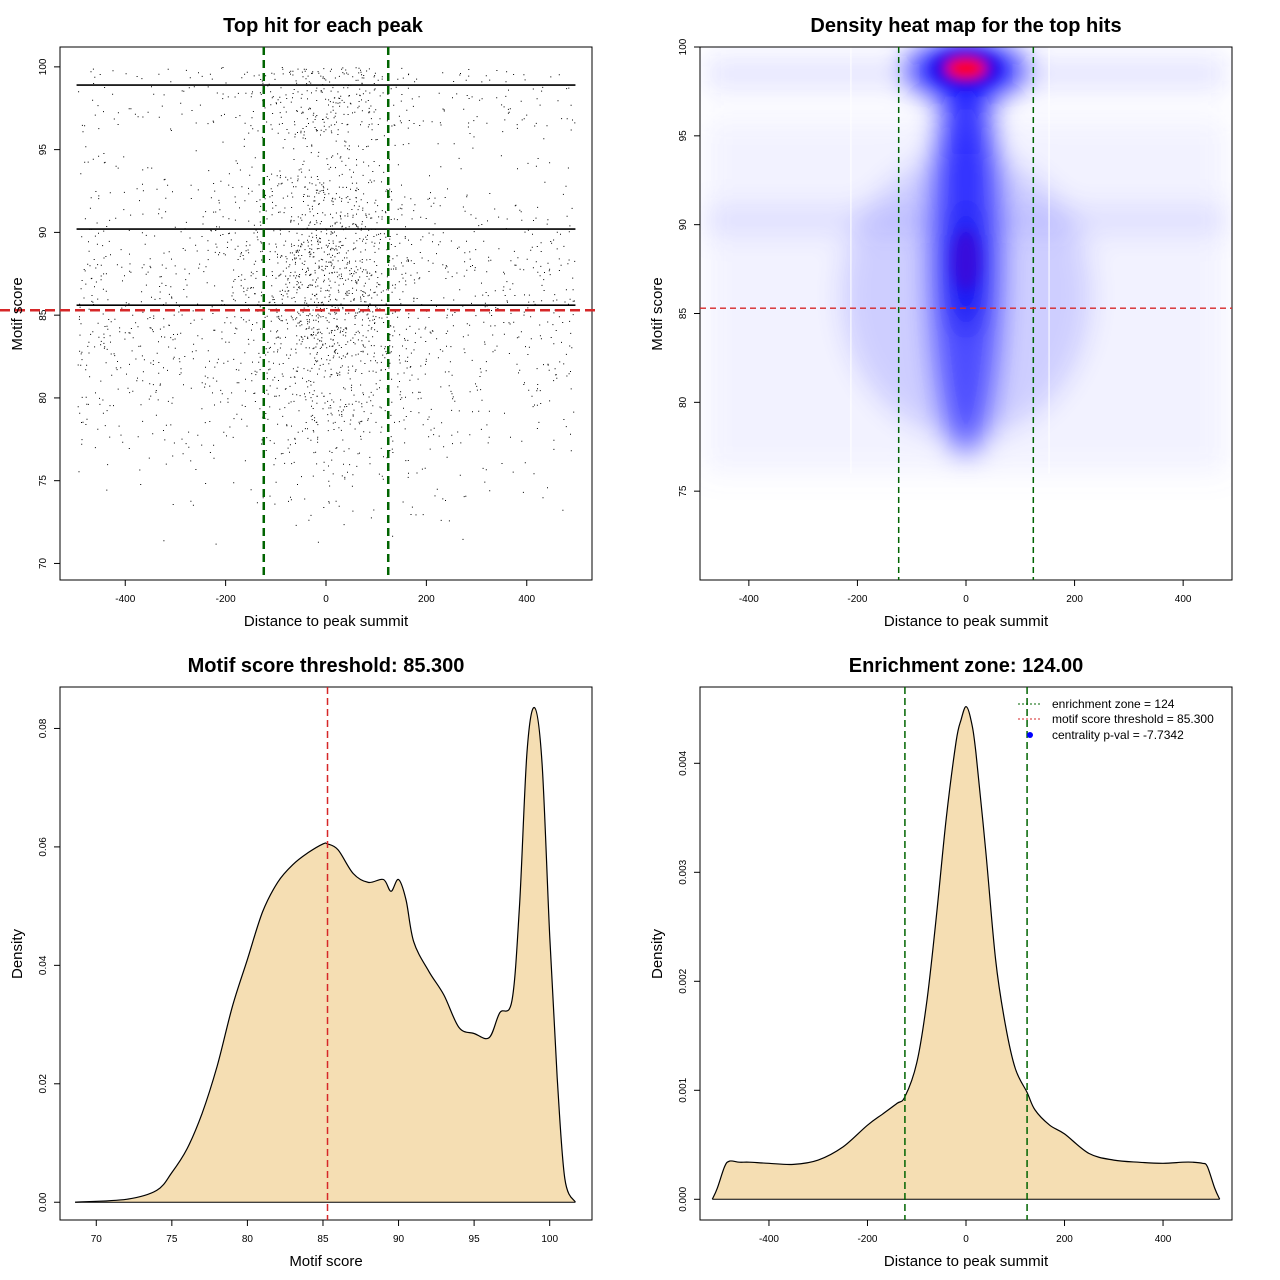  What do you see at coordinates (683, 402) in the screenshot?
I see `heatmap-ytick-label: 80` at bounding box center [683, 402].